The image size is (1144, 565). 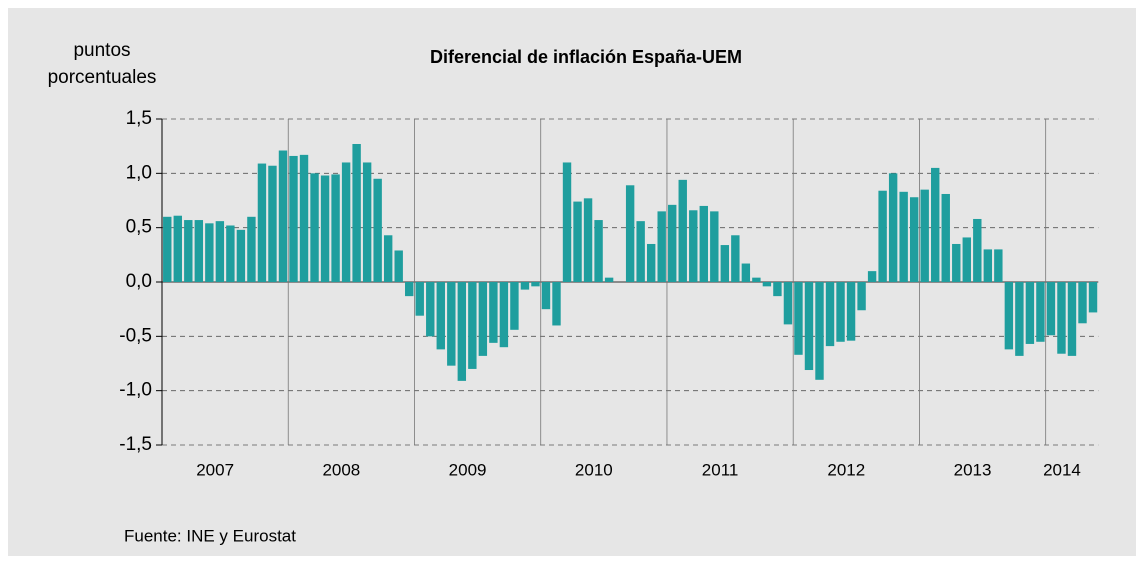 What do you see at coordinates (468, 469) in the screenshot?
I see `x-tick-label: 2009` at bounding box center [468, 469].